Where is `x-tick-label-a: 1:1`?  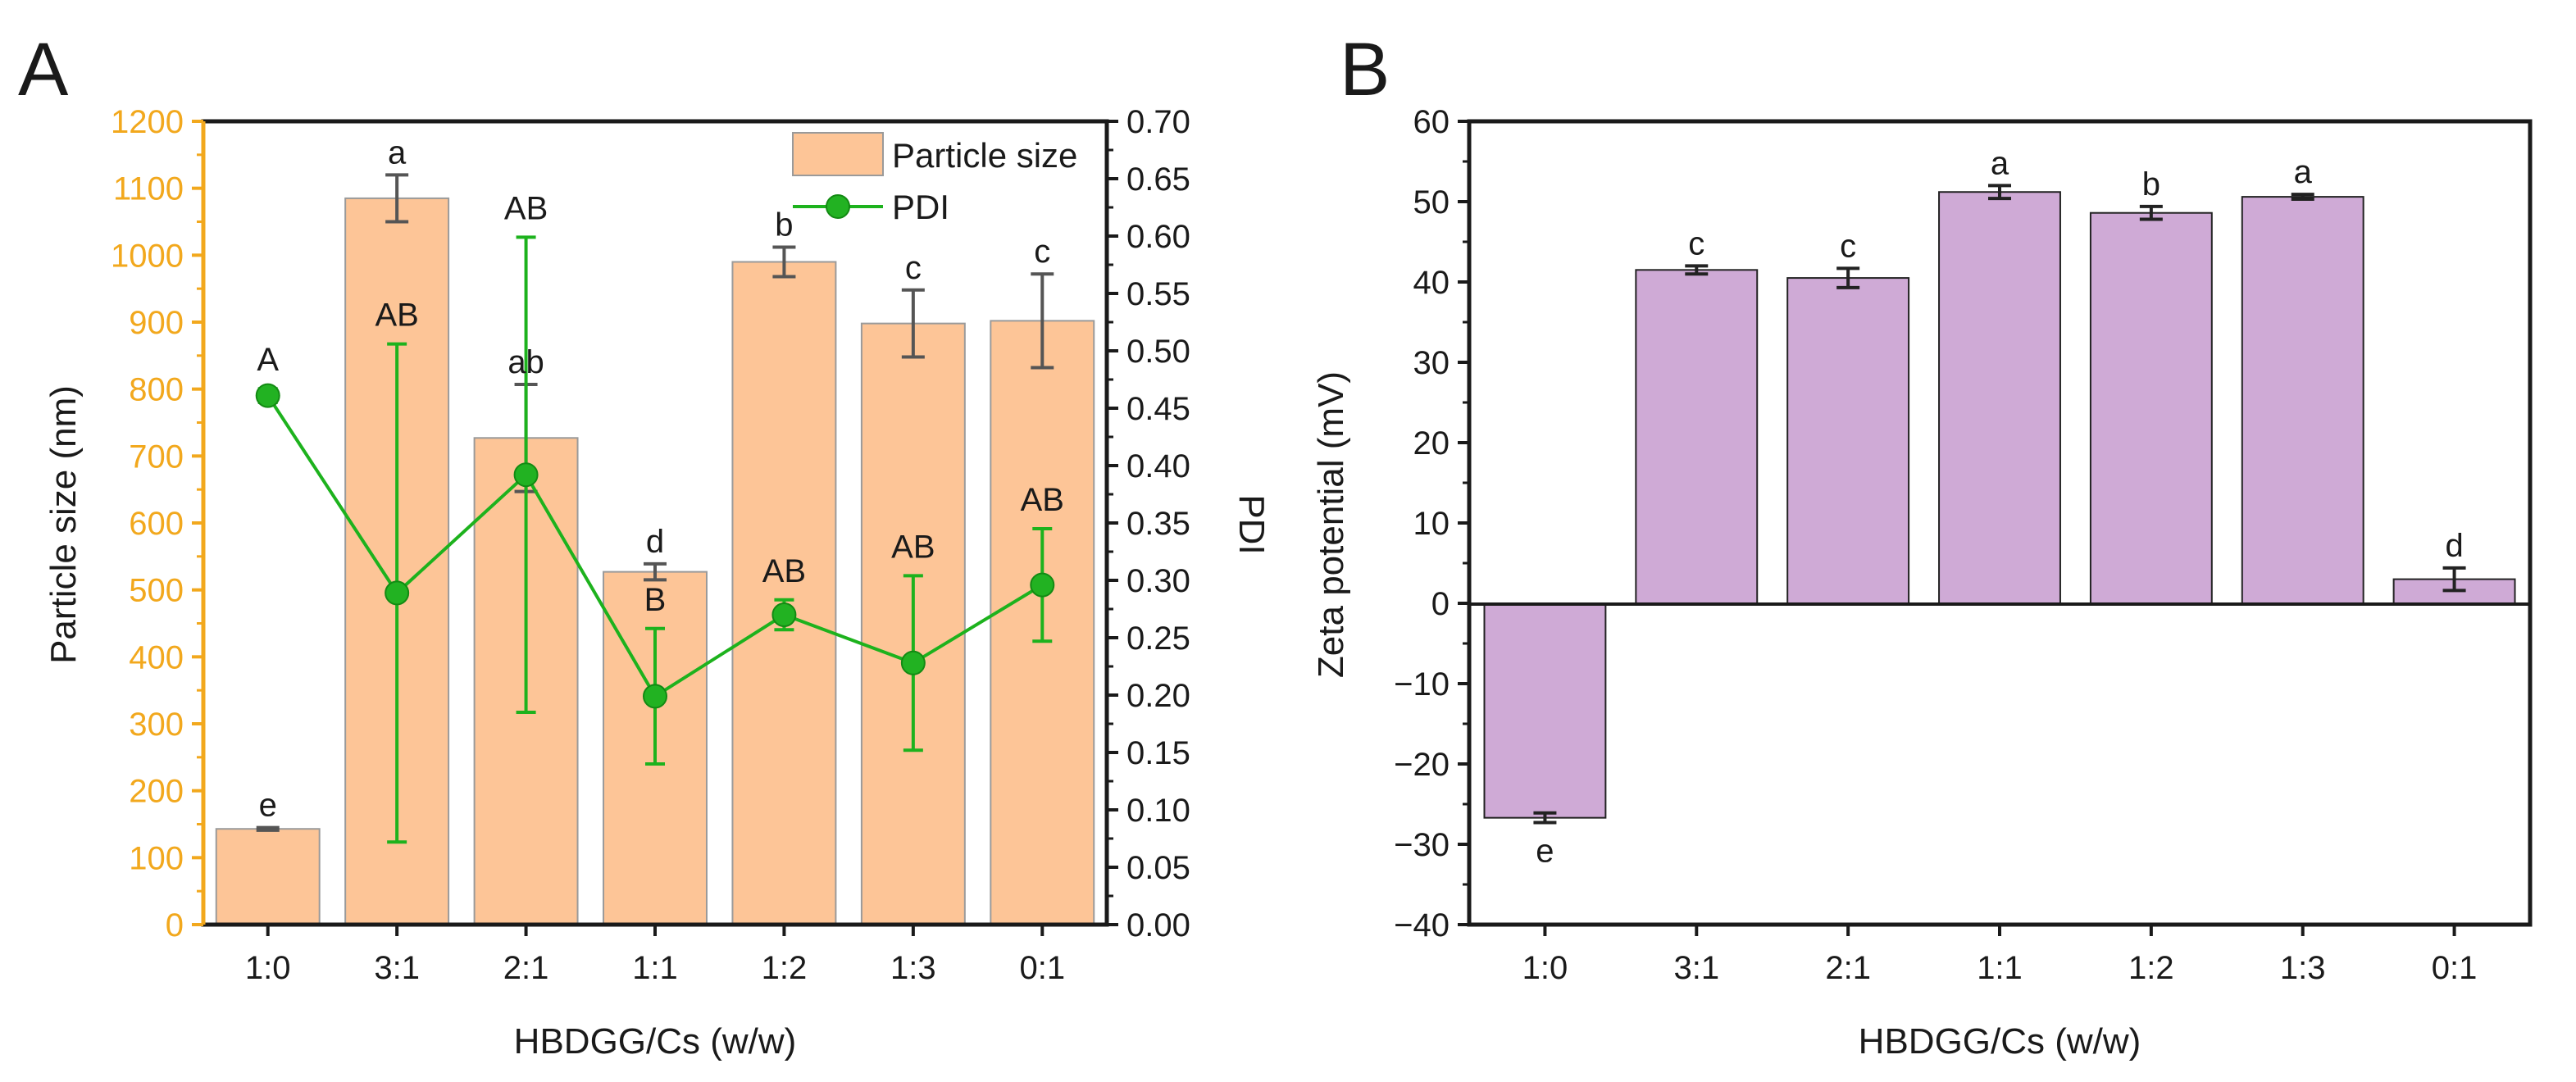 x-tick-label-a: 1:1 is located at coordinates (655, 968).